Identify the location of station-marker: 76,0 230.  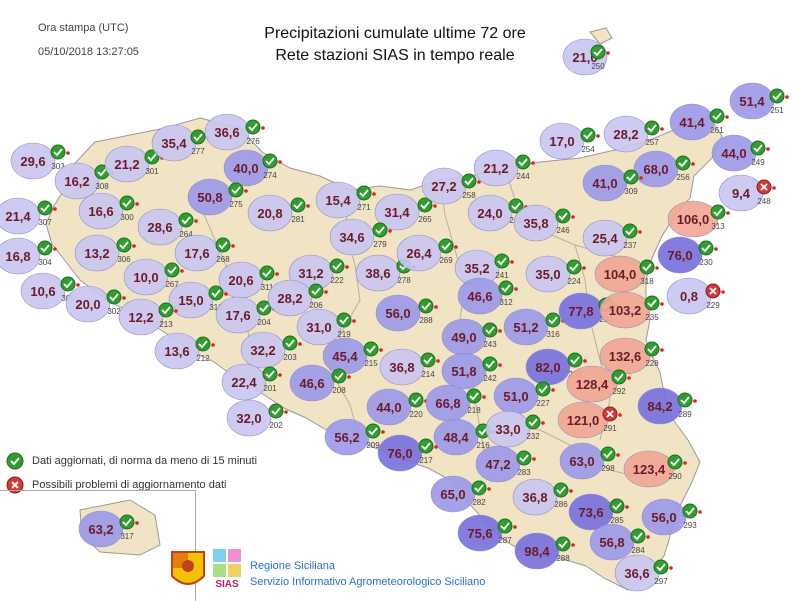
(687, 255).